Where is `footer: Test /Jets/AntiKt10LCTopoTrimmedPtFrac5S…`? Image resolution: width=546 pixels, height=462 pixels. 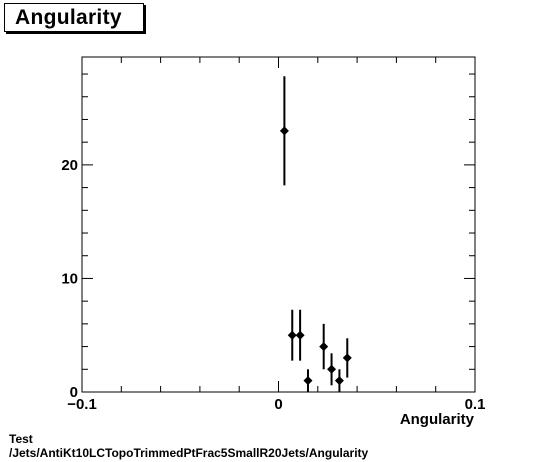 footer: Test /Jets/AntiKt10LCTopoTrimmedPtFrac5S… is located at coordinates (188, 446).